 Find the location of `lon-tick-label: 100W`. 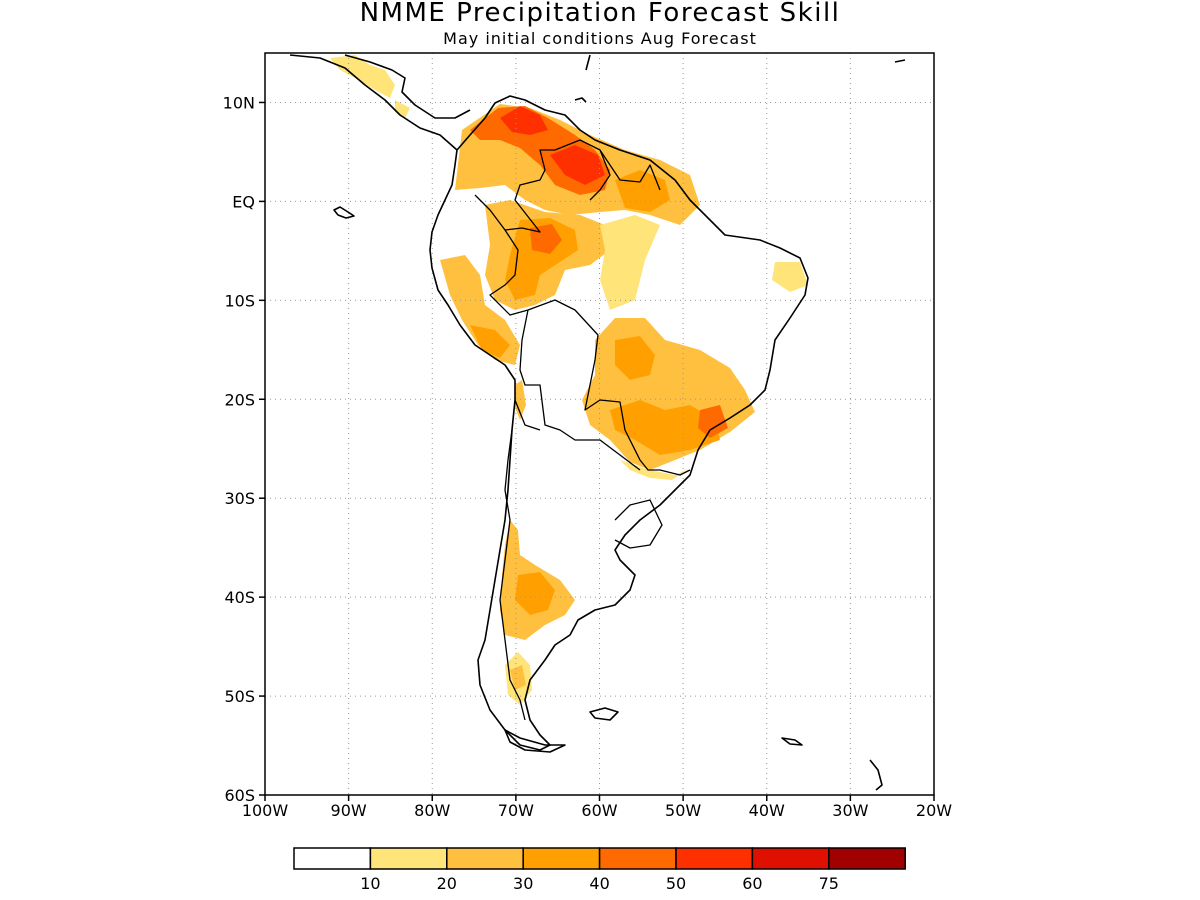

lon-tick-label: 100W is located at coordinates (265, 810).